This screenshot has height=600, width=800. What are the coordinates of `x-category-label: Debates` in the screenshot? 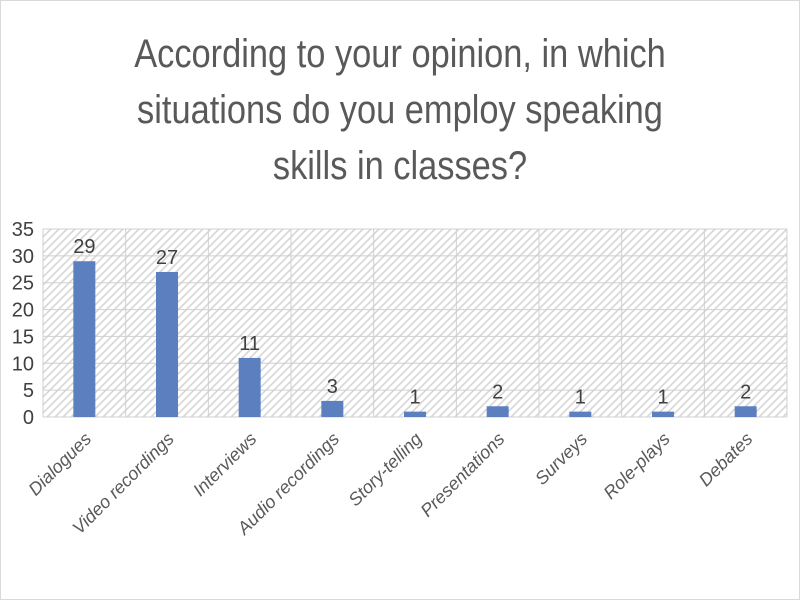 It's located at (726, 460).